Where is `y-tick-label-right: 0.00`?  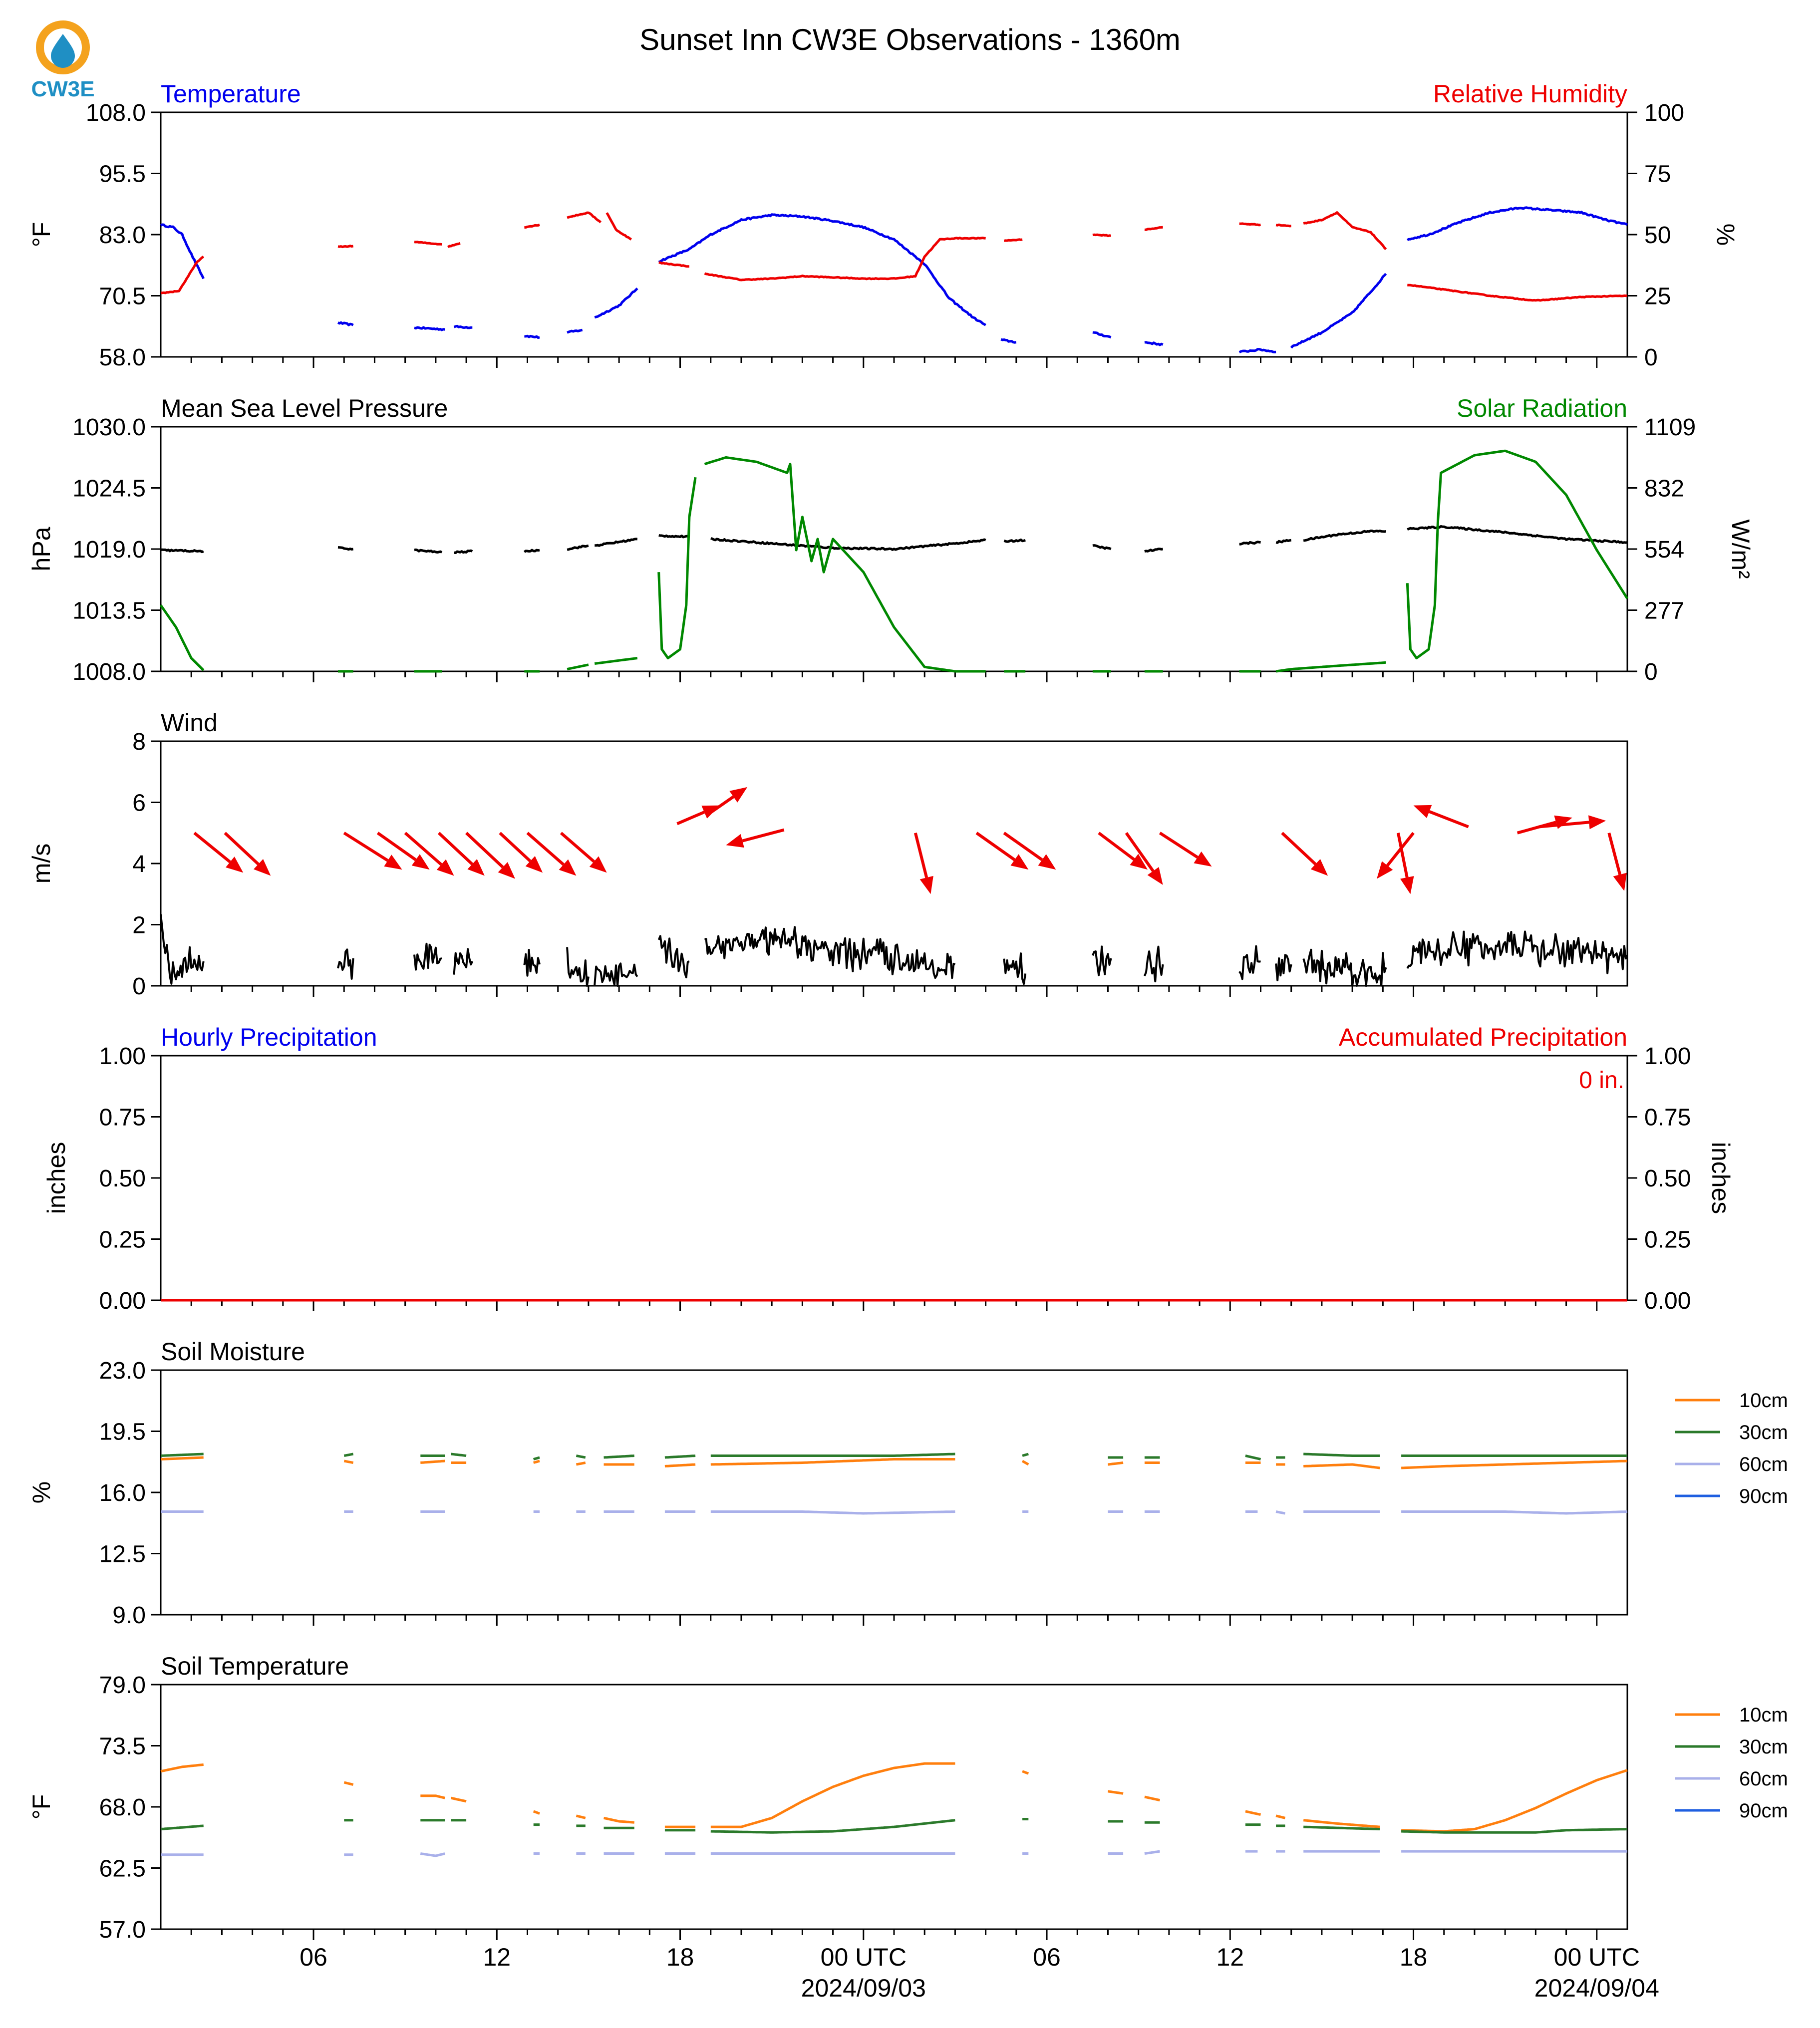 y-tick-label-right: 0.00 is located at coordinates (1667, 1301).